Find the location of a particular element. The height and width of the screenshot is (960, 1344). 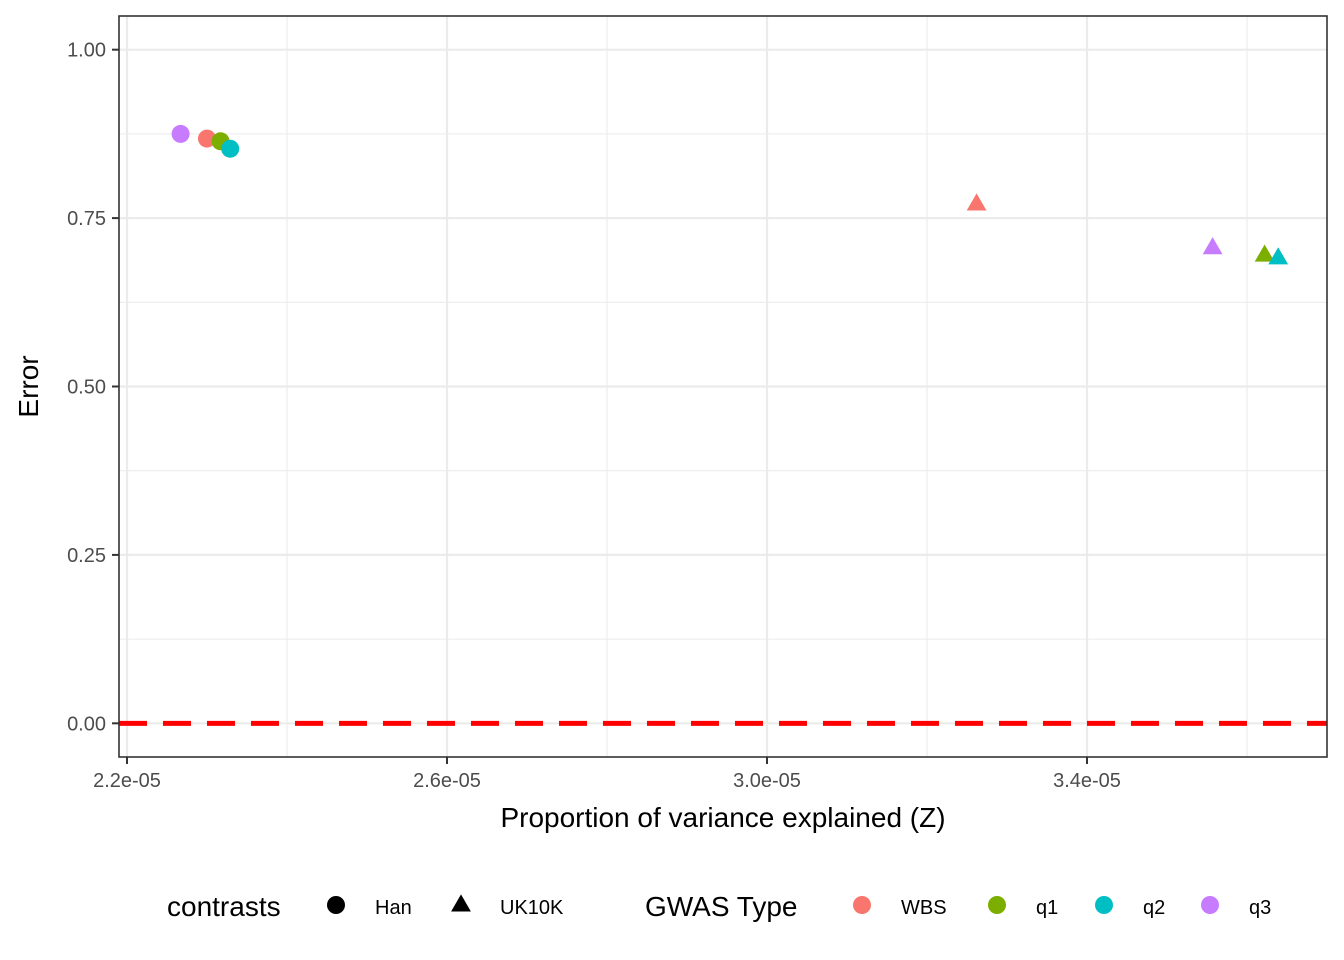

legend: contrasts GWAS Type Han UK10K WBS q1 q2 q3 is located at coordinates (719, 906).